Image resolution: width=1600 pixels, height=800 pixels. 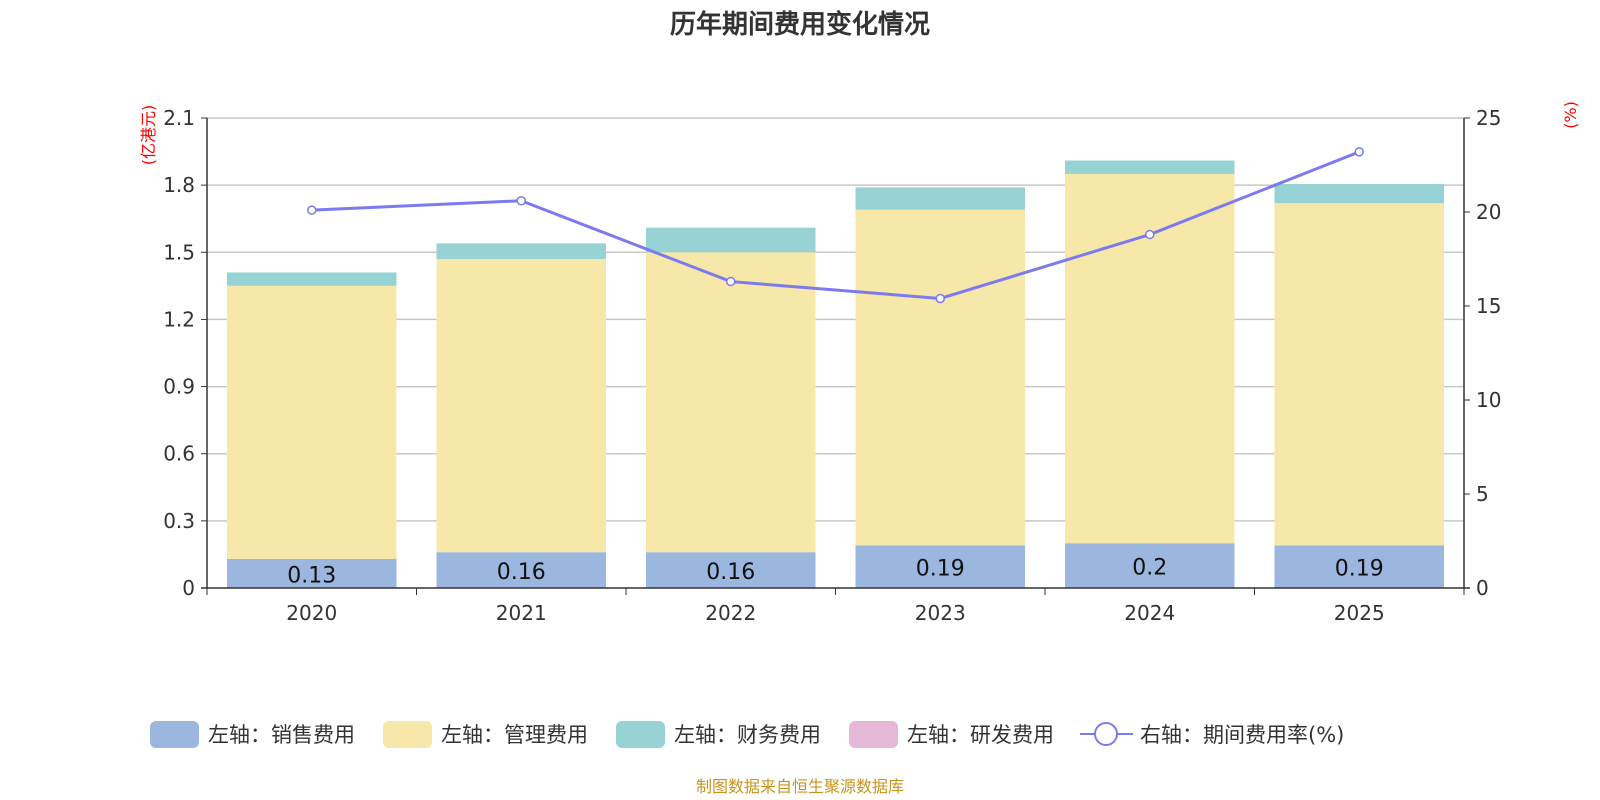 I want to click on left-tick-label: 0, so click(x=188, y=588).